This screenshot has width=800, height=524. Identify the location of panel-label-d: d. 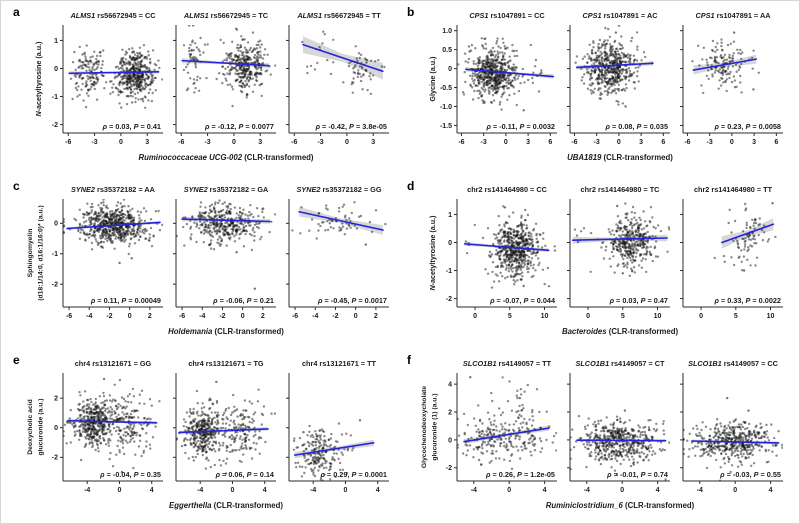
(410, 186).